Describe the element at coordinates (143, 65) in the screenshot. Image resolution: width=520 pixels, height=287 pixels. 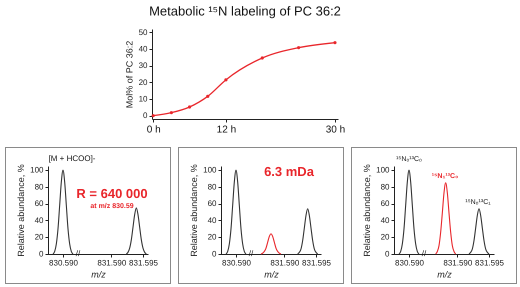
I see `y-tick-label: 30` at that location.